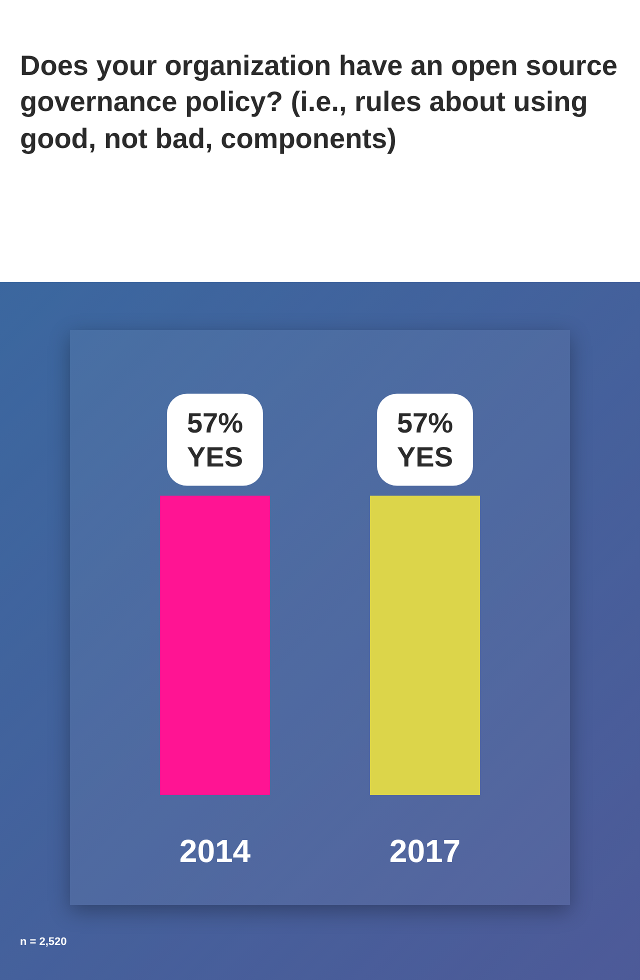  I want to click on x-tick-label: 2014, so click(215, 851).